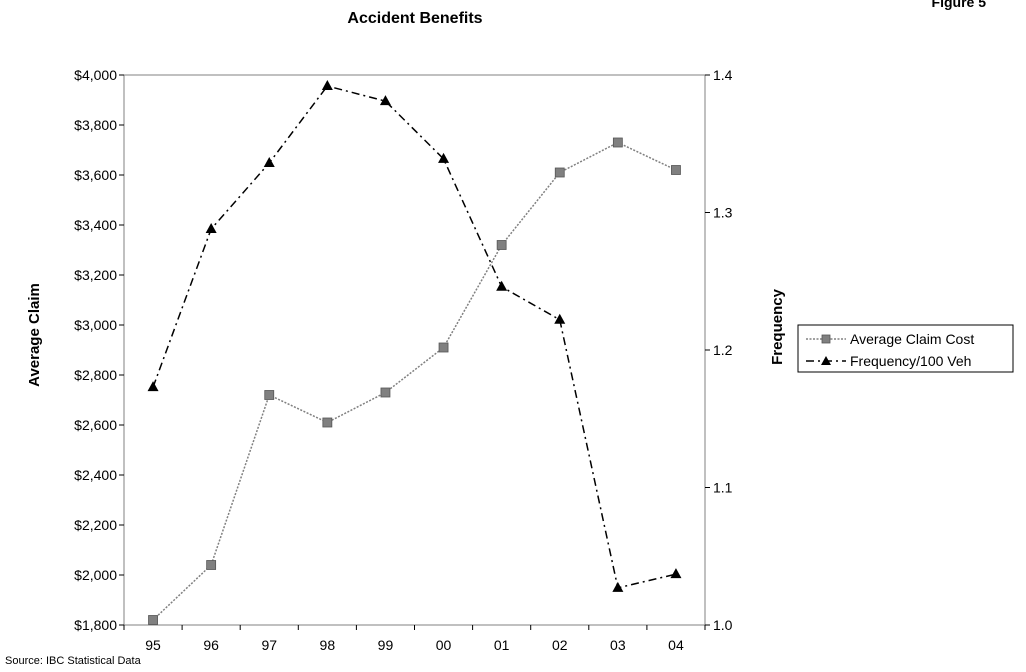  I want to click on right-axis-title: Frequency, so click(777, 326).